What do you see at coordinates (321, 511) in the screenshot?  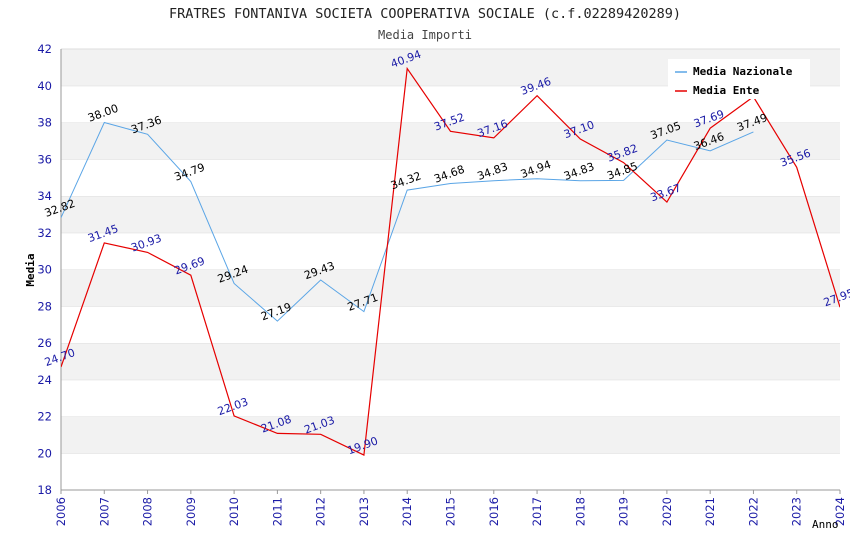 I see `x-tick-label: 2012` at bounding box center [321, 511].